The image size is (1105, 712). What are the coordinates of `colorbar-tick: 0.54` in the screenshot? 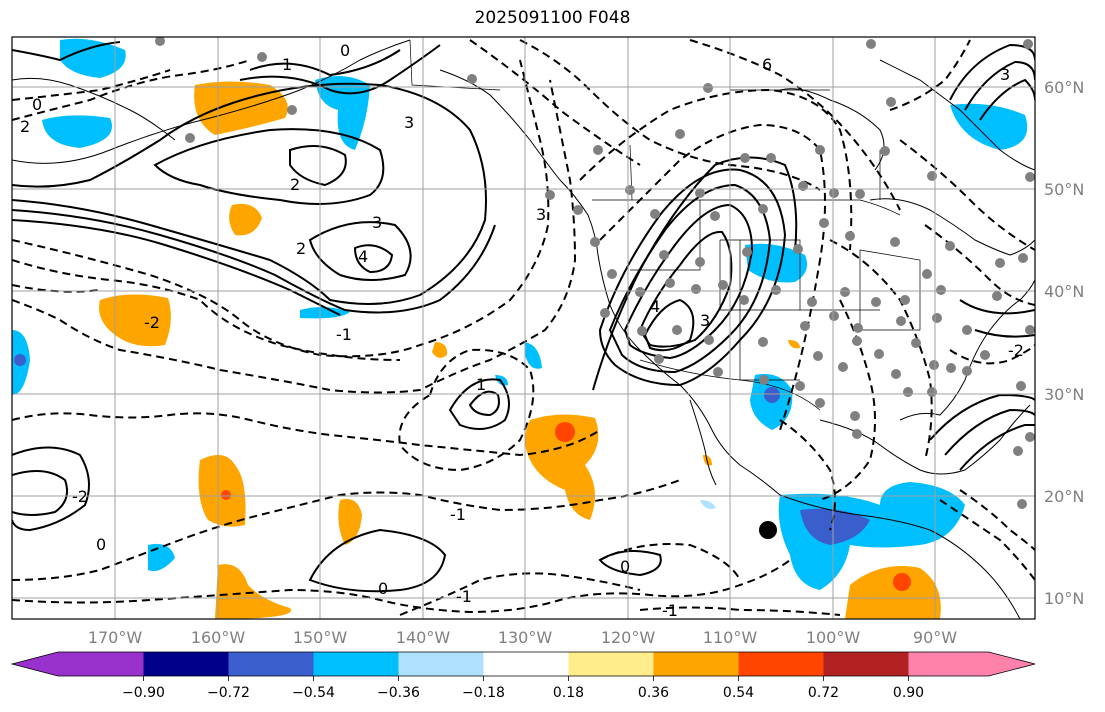 It's located at (738, 693).